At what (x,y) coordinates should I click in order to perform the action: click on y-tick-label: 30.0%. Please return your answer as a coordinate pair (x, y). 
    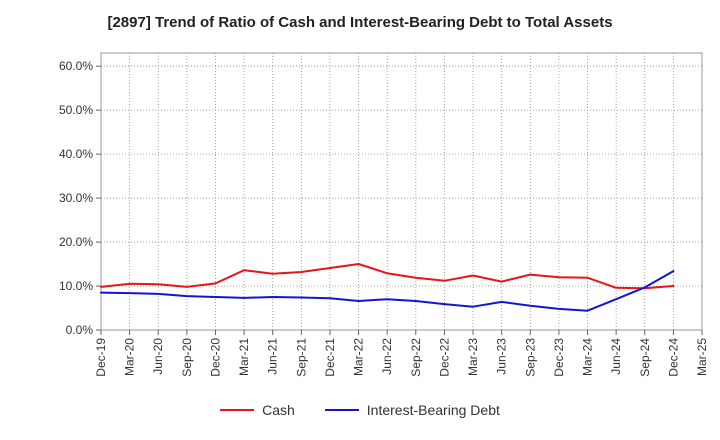
    Looking at the image, I should click on (76, 198).